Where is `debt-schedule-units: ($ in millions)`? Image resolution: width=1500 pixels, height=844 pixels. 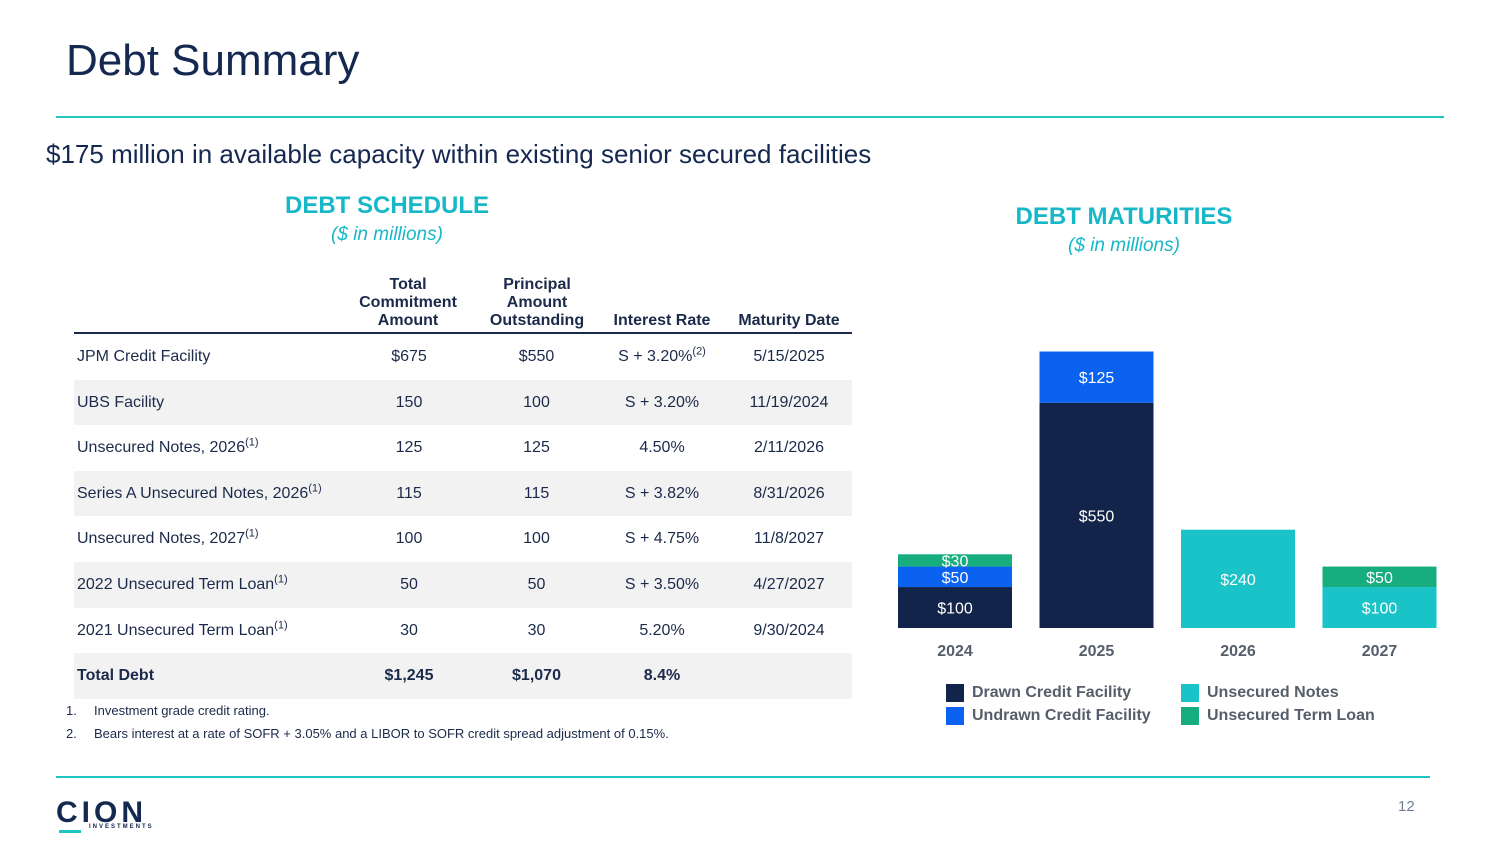
debt-schedule-units: ($ in millions) is located at coordinates (387, 234).